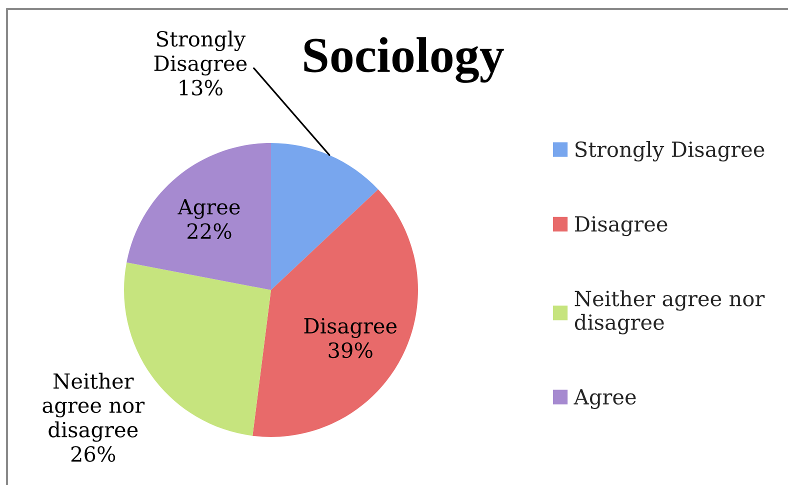  Describe the element at coordinates (621, 226) in the screenshot. I see `legend-label: Disagree` at that location.